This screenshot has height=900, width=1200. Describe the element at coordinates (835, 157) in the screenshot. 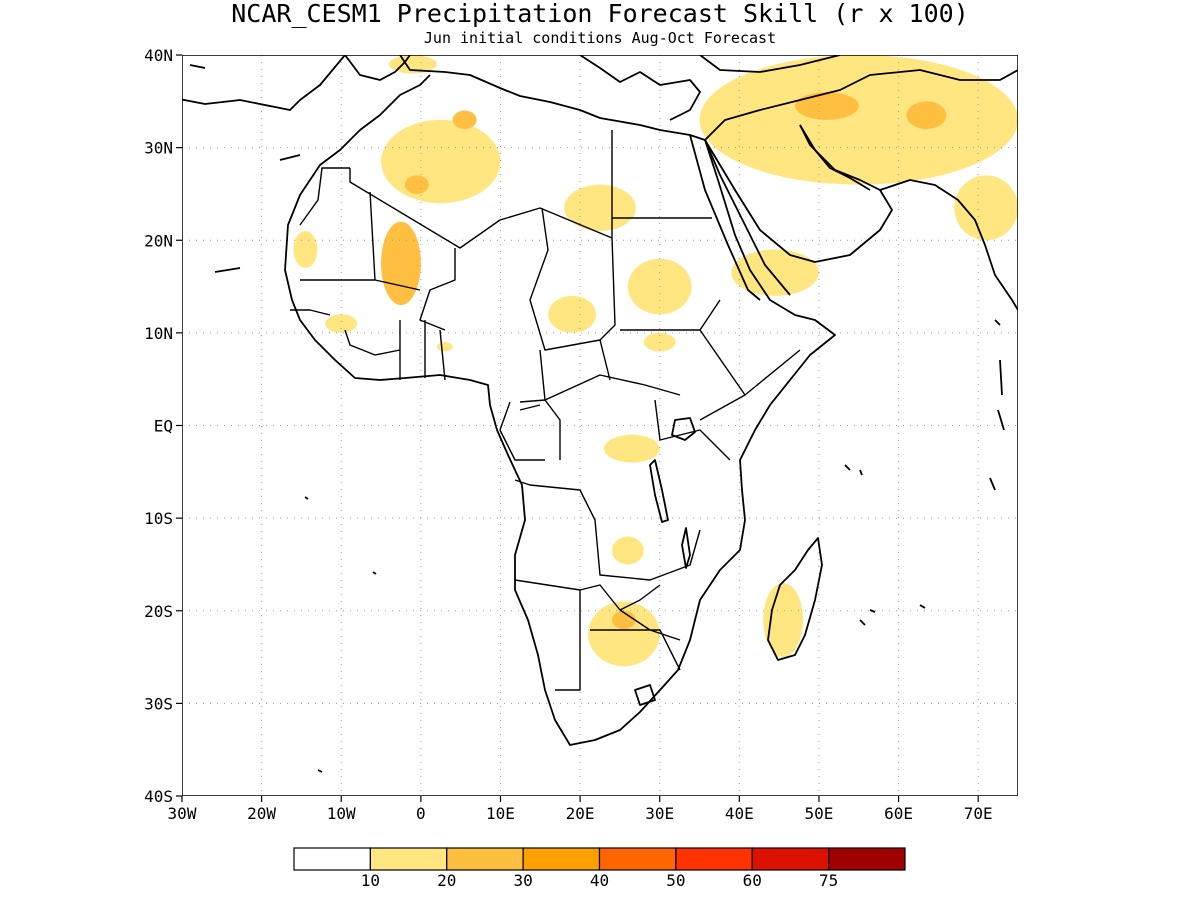

I see `persian-gulf` at that location.